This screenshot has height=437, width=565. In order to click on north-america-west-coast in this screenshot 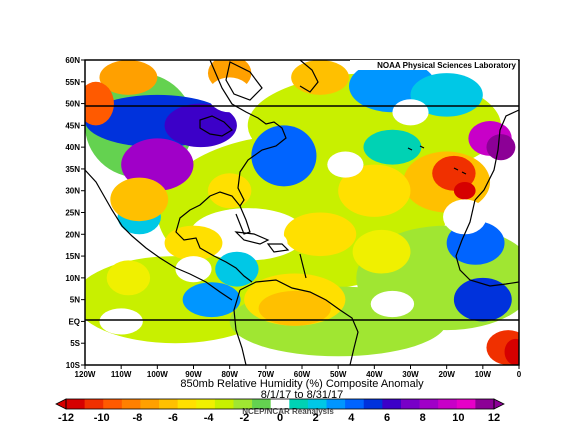, I will do `click(159, 235)`.